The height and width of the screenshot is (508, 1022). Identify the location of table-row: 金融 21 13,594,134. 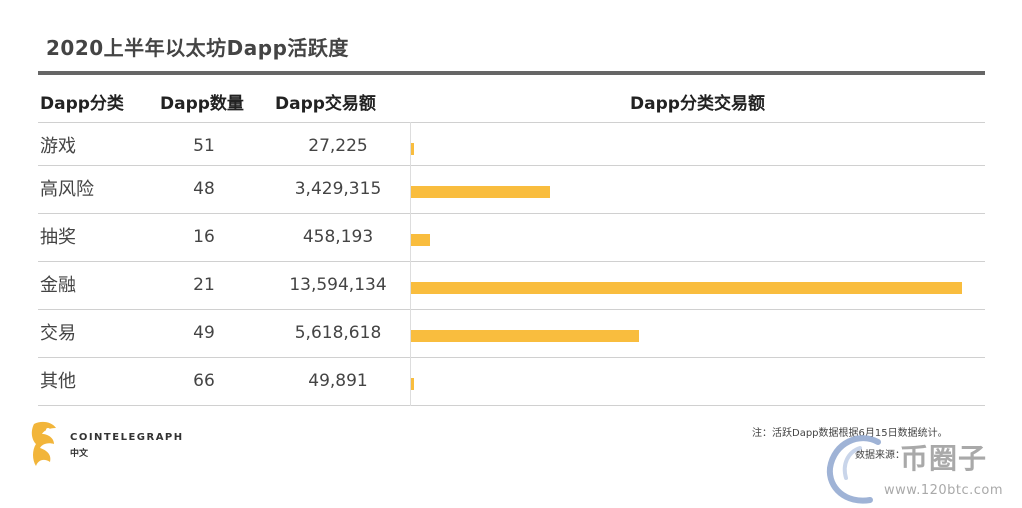
(511, 285).